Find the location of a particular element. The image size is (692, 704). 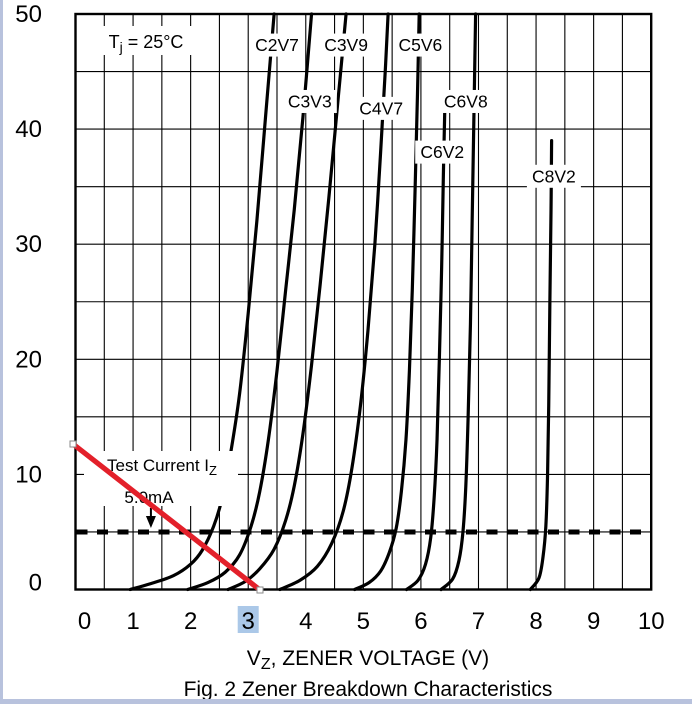

x-tick-label-3: 3 is located at coordinates (248, 621).